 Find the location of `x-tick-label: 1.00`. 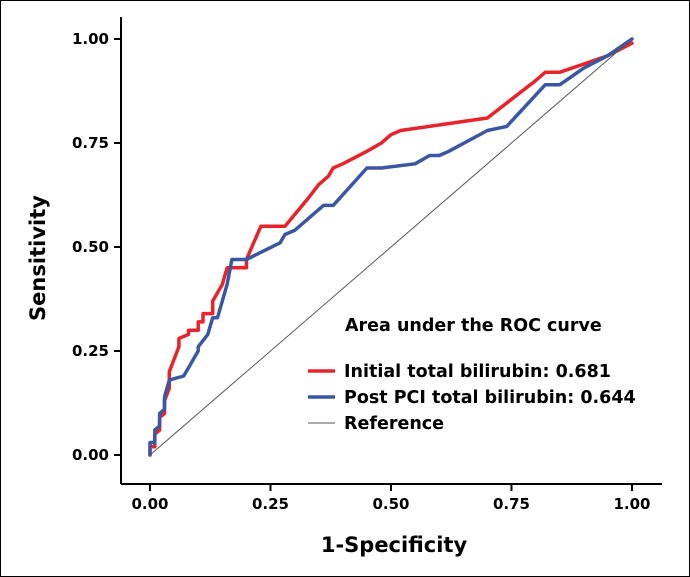

x-tick-label: 1.00 is located at coordinates (631, 504).